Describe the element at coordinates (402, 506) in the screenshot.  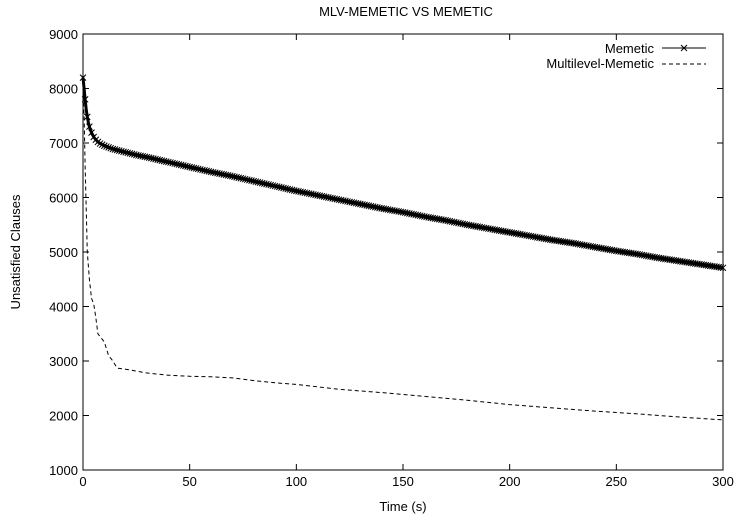
I see `x-axis-title: Time (s)` at that location.